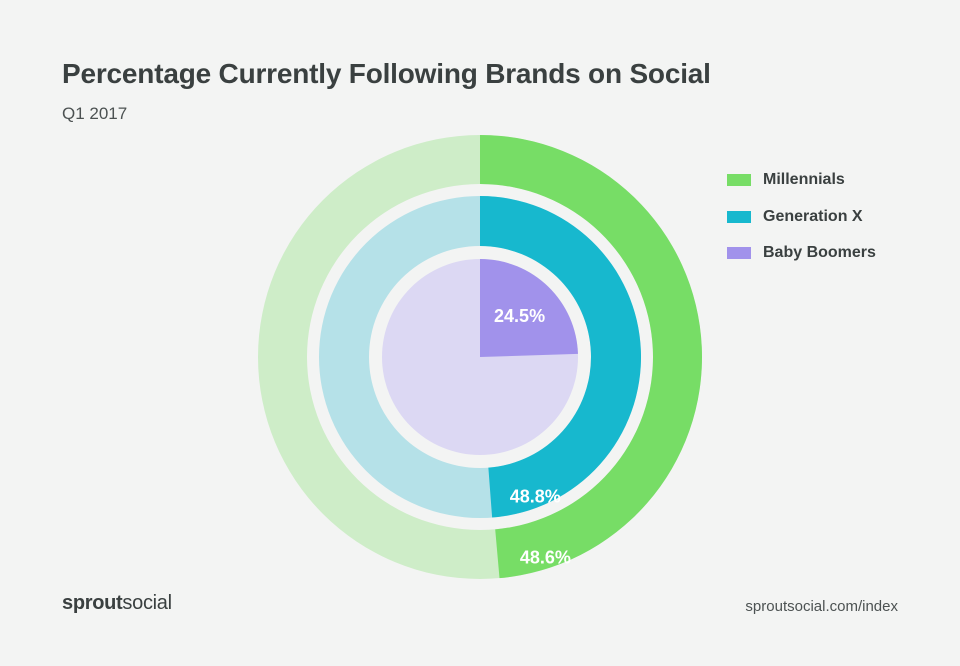 The image size is (960, 666). I want to click on ring-segment-baby-boomers, so click(529, 308).